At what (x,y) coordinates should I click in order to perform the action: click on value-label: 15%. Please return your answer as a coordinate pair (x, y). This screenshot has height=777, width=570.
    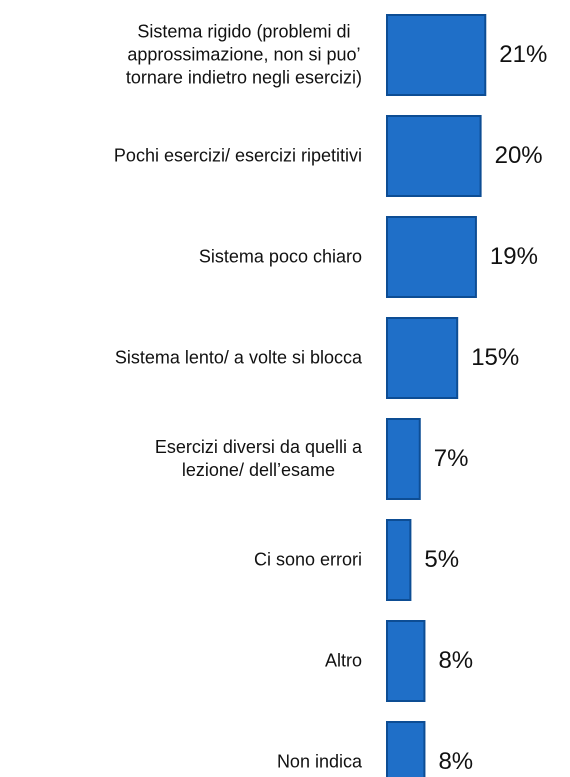
    Looking at the image, I should click on (495, 357).